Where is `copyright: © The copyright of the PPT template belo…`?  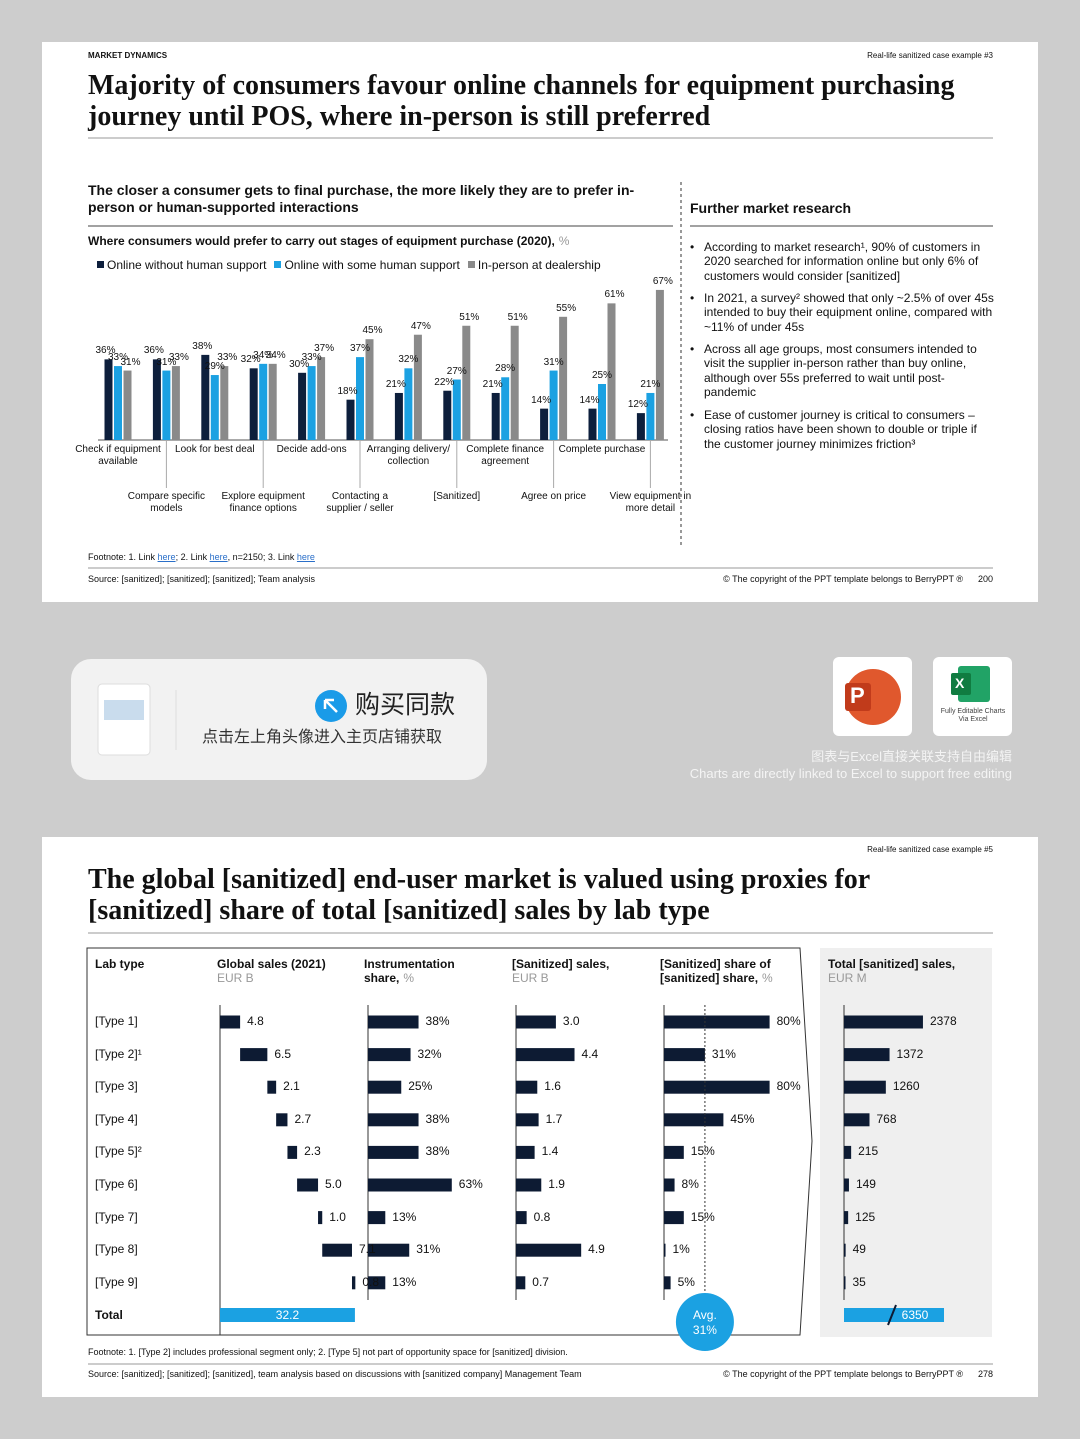
copyright: © The copyright of the PPT template belo… is located at coordinates (843, 579).